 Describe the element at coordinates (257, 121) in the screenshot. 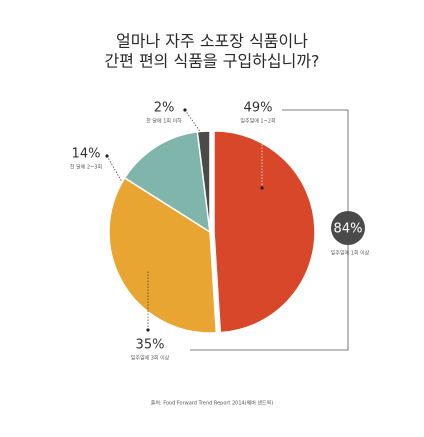

I see `category-label: 일주일에 1~2회` at that location.